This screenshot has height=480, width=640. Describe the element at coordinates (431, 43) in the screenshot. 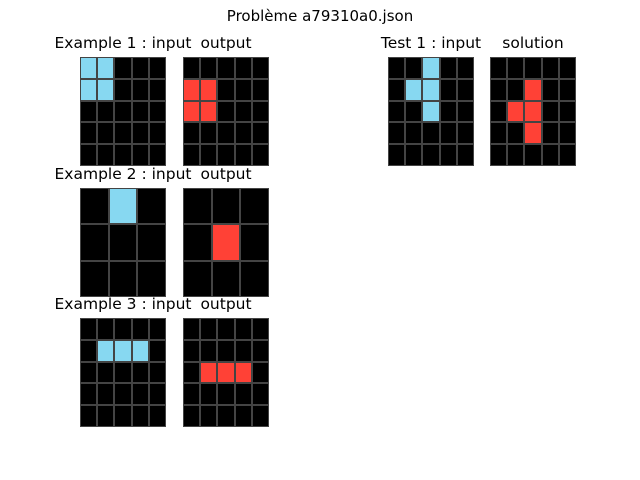

I see `panel-label-test-1-input: Test 1 : input` at that location.